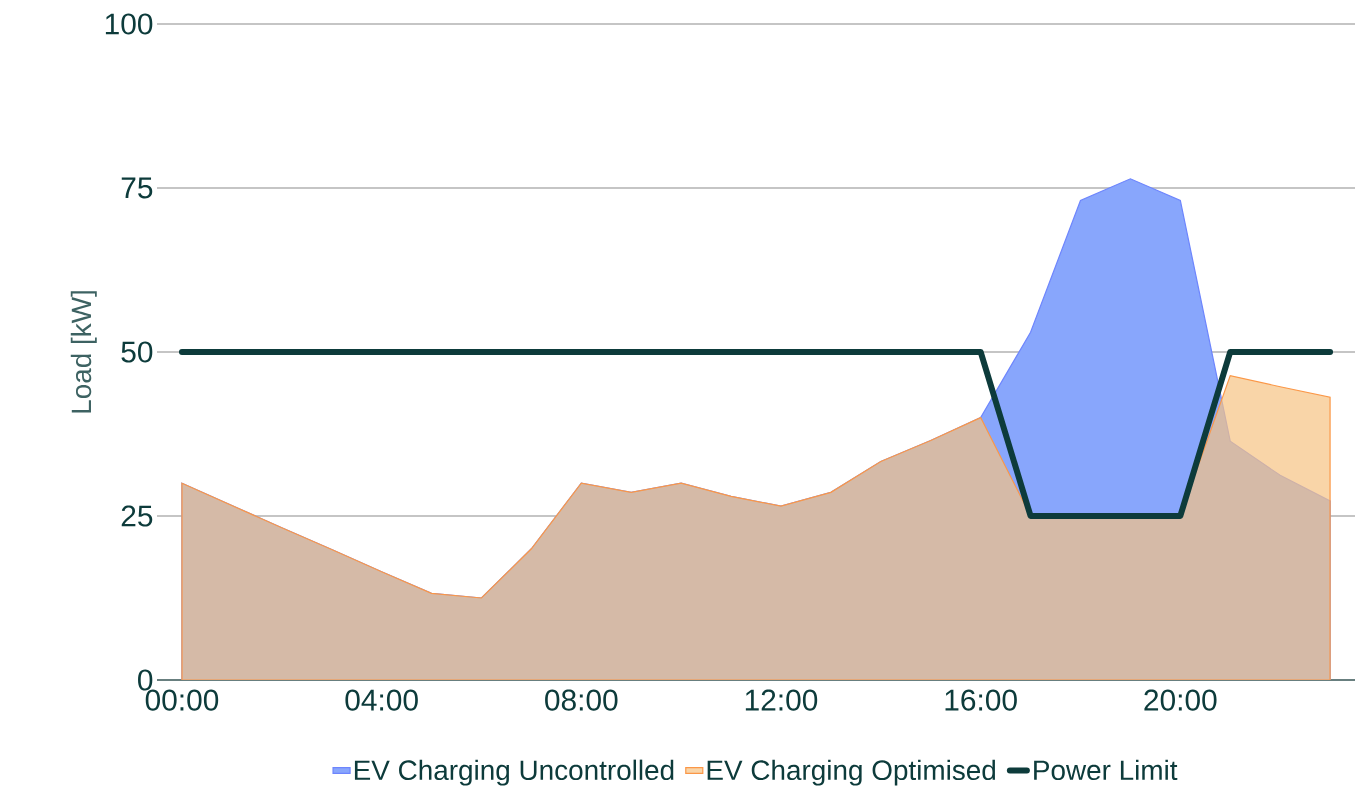  Describe the element at coordinates (182, 700) in the screenshot. I see `x-tick-label: 00:00` at that location.